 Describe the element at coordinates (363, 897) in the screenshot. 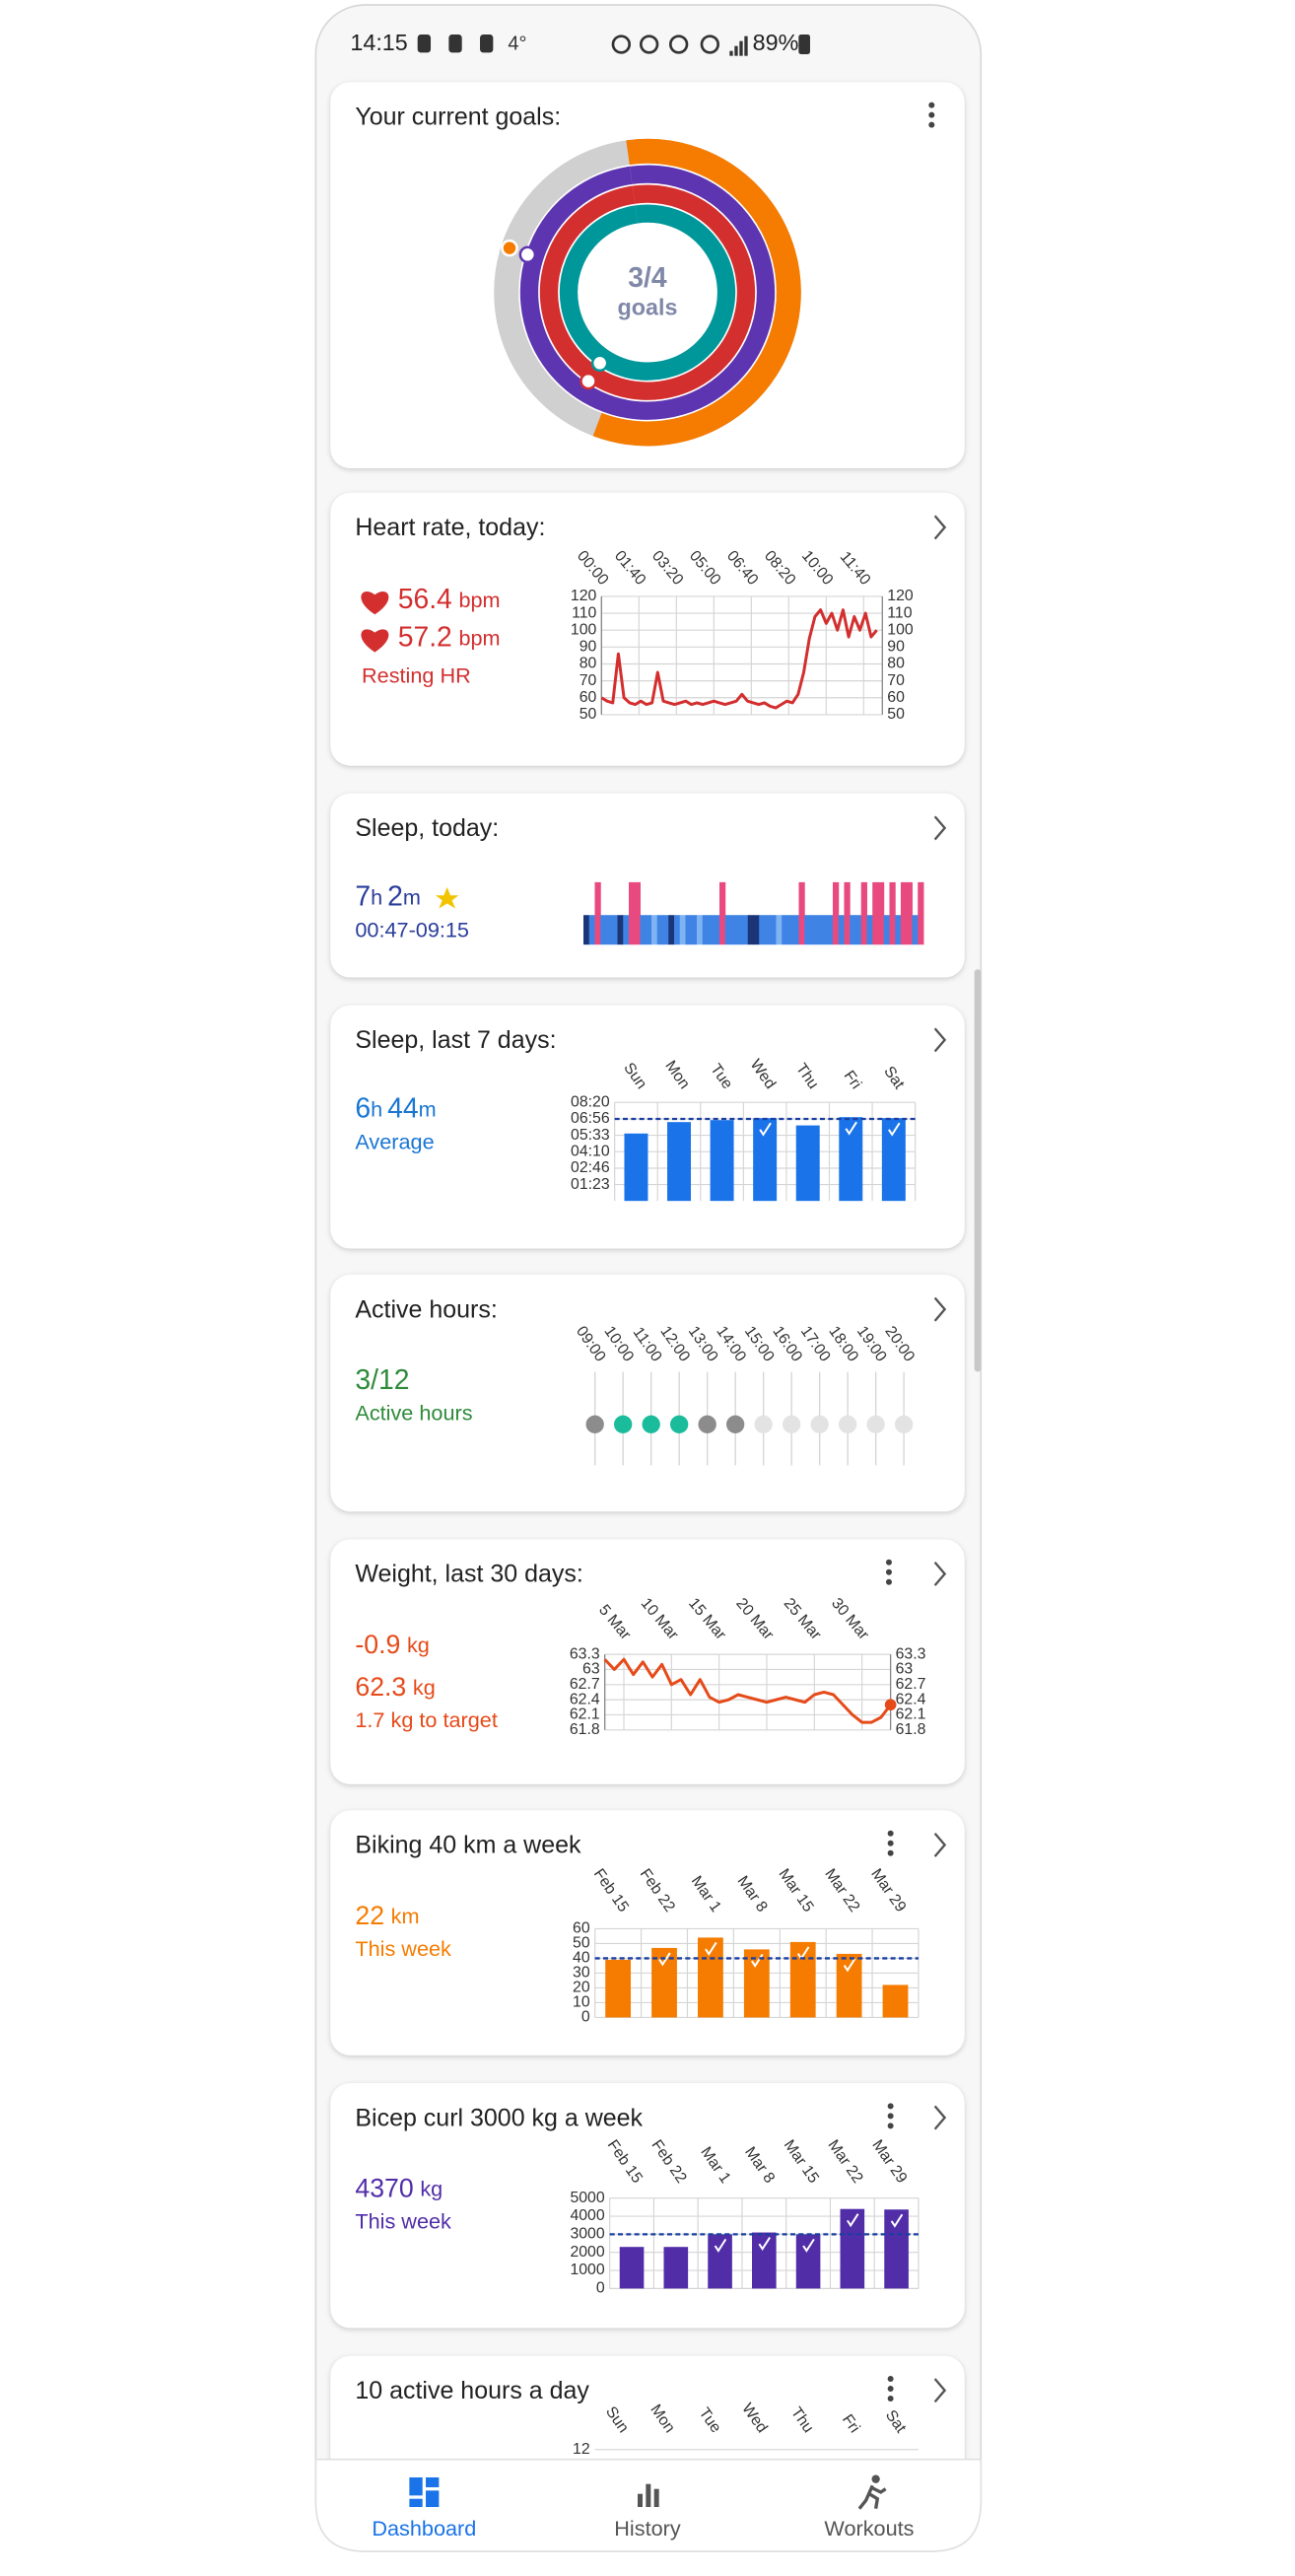

I see `text-part: 7` at that location.